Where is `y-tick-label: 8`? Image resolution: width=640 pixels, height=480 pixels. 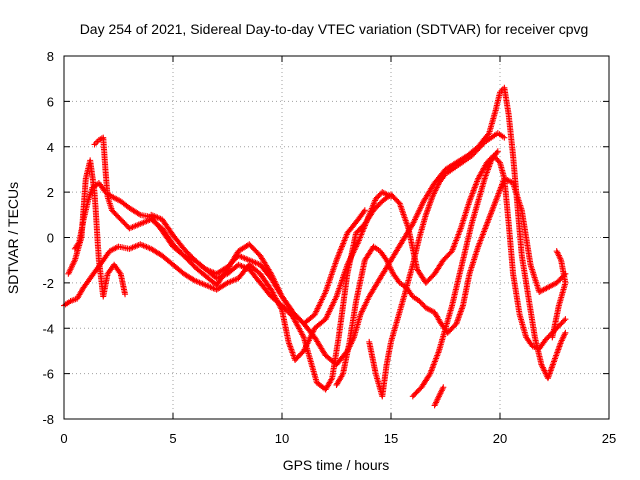 y-tick-label: 8 is located at coordinates (50, 56).